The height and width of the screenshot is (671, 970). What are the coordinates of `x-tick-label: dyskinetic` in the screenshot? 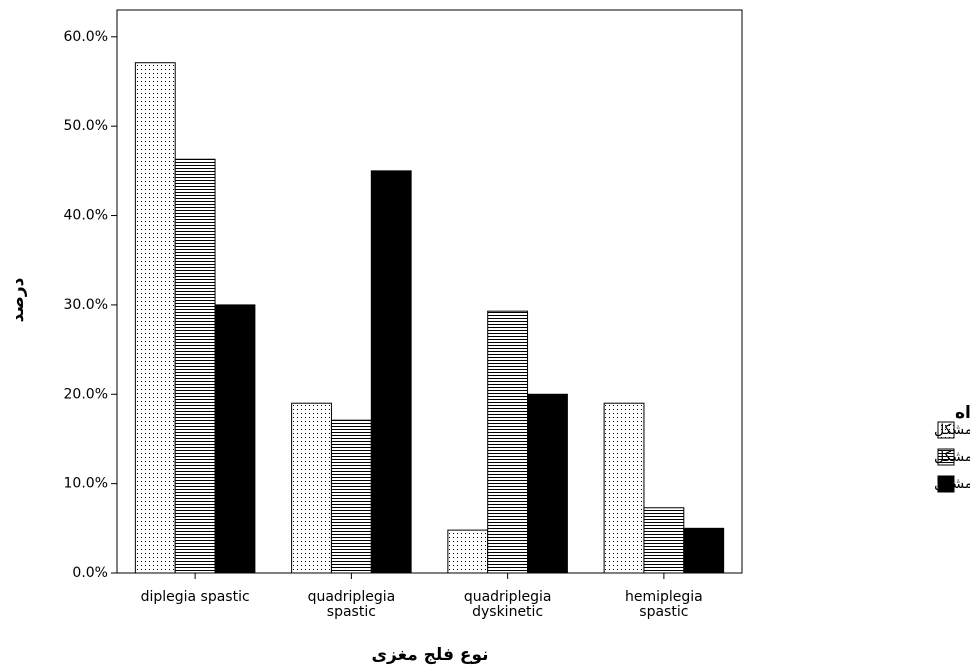 It's located at (507, 612).